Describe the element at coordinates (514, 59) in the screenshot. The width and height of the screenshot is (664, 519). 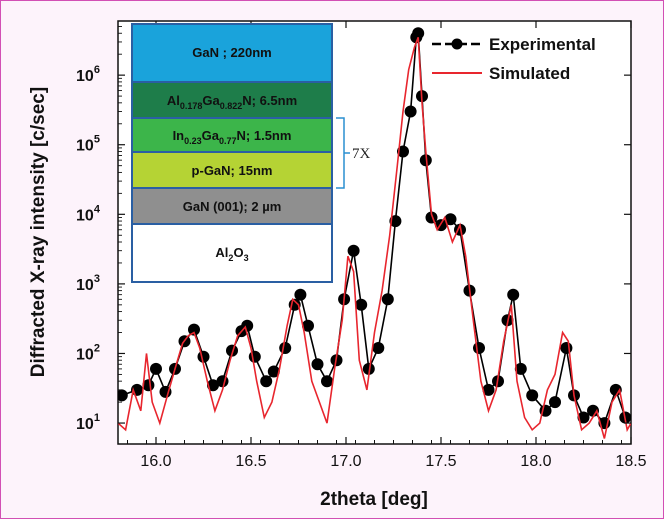
I see `legend: Experimental Simulated` at that location.